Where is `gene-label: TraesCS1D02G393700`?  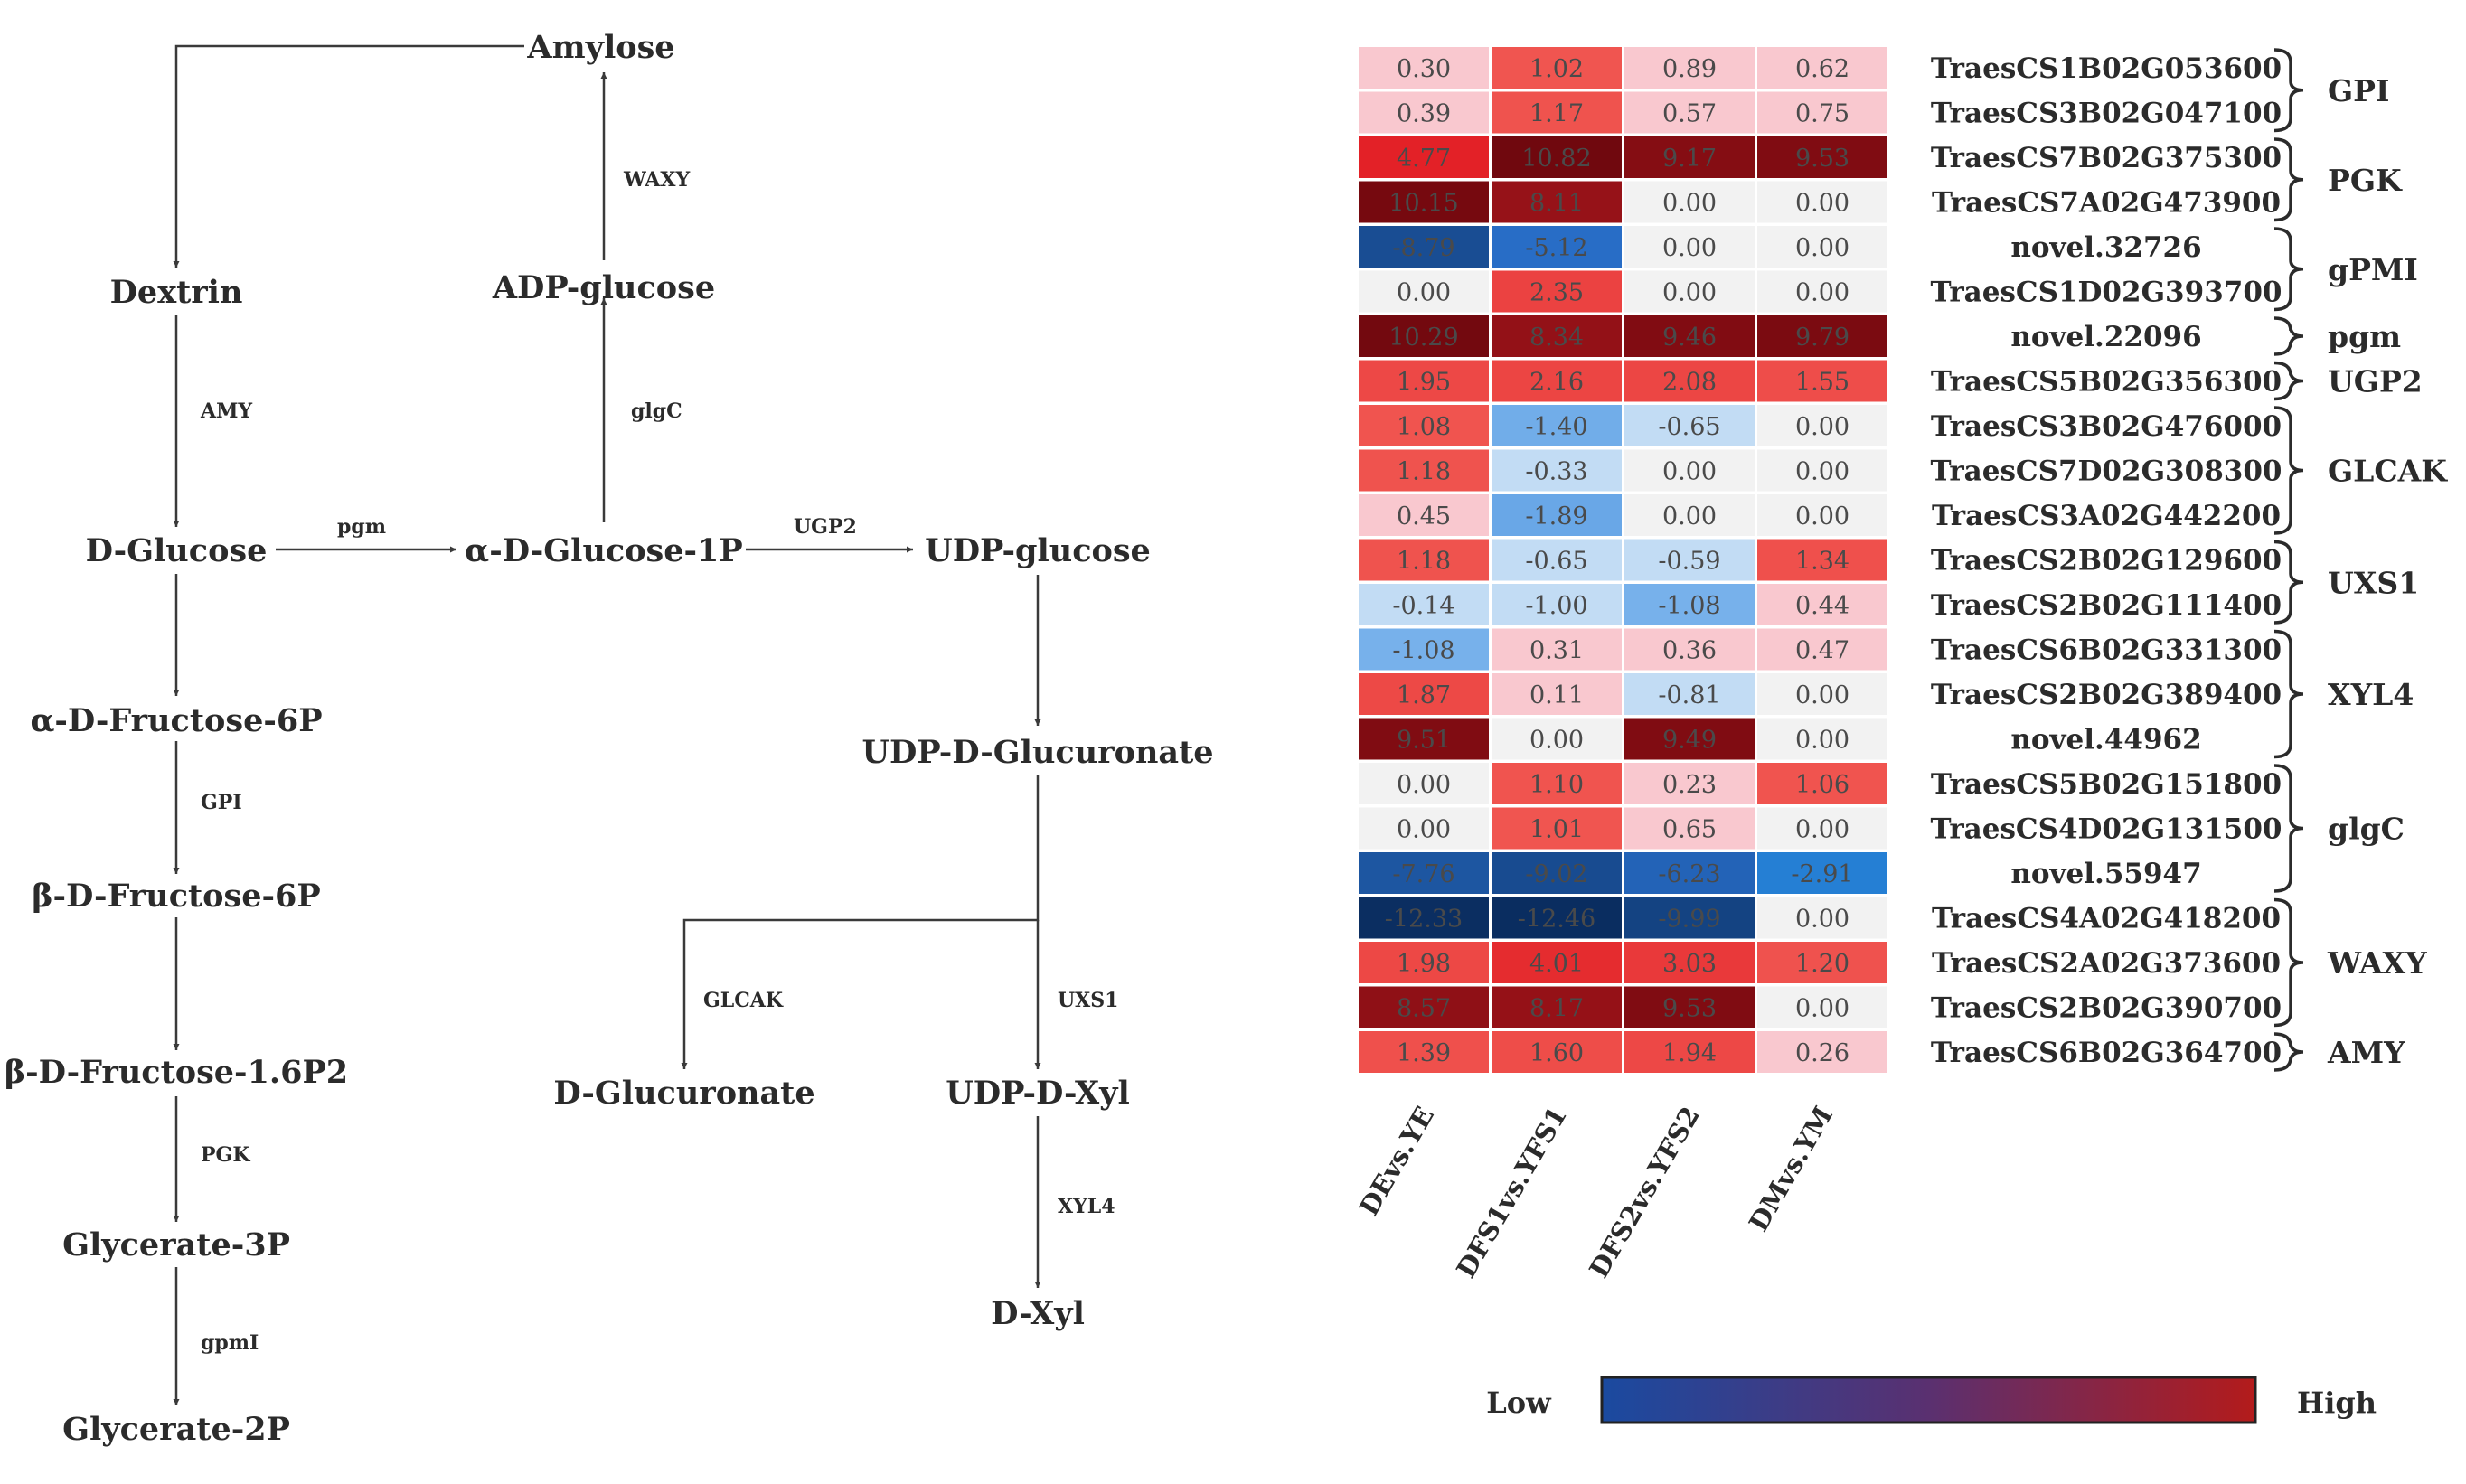
gene-label: TraesCS1D02G393700 is located at coordinates (2106, 293).